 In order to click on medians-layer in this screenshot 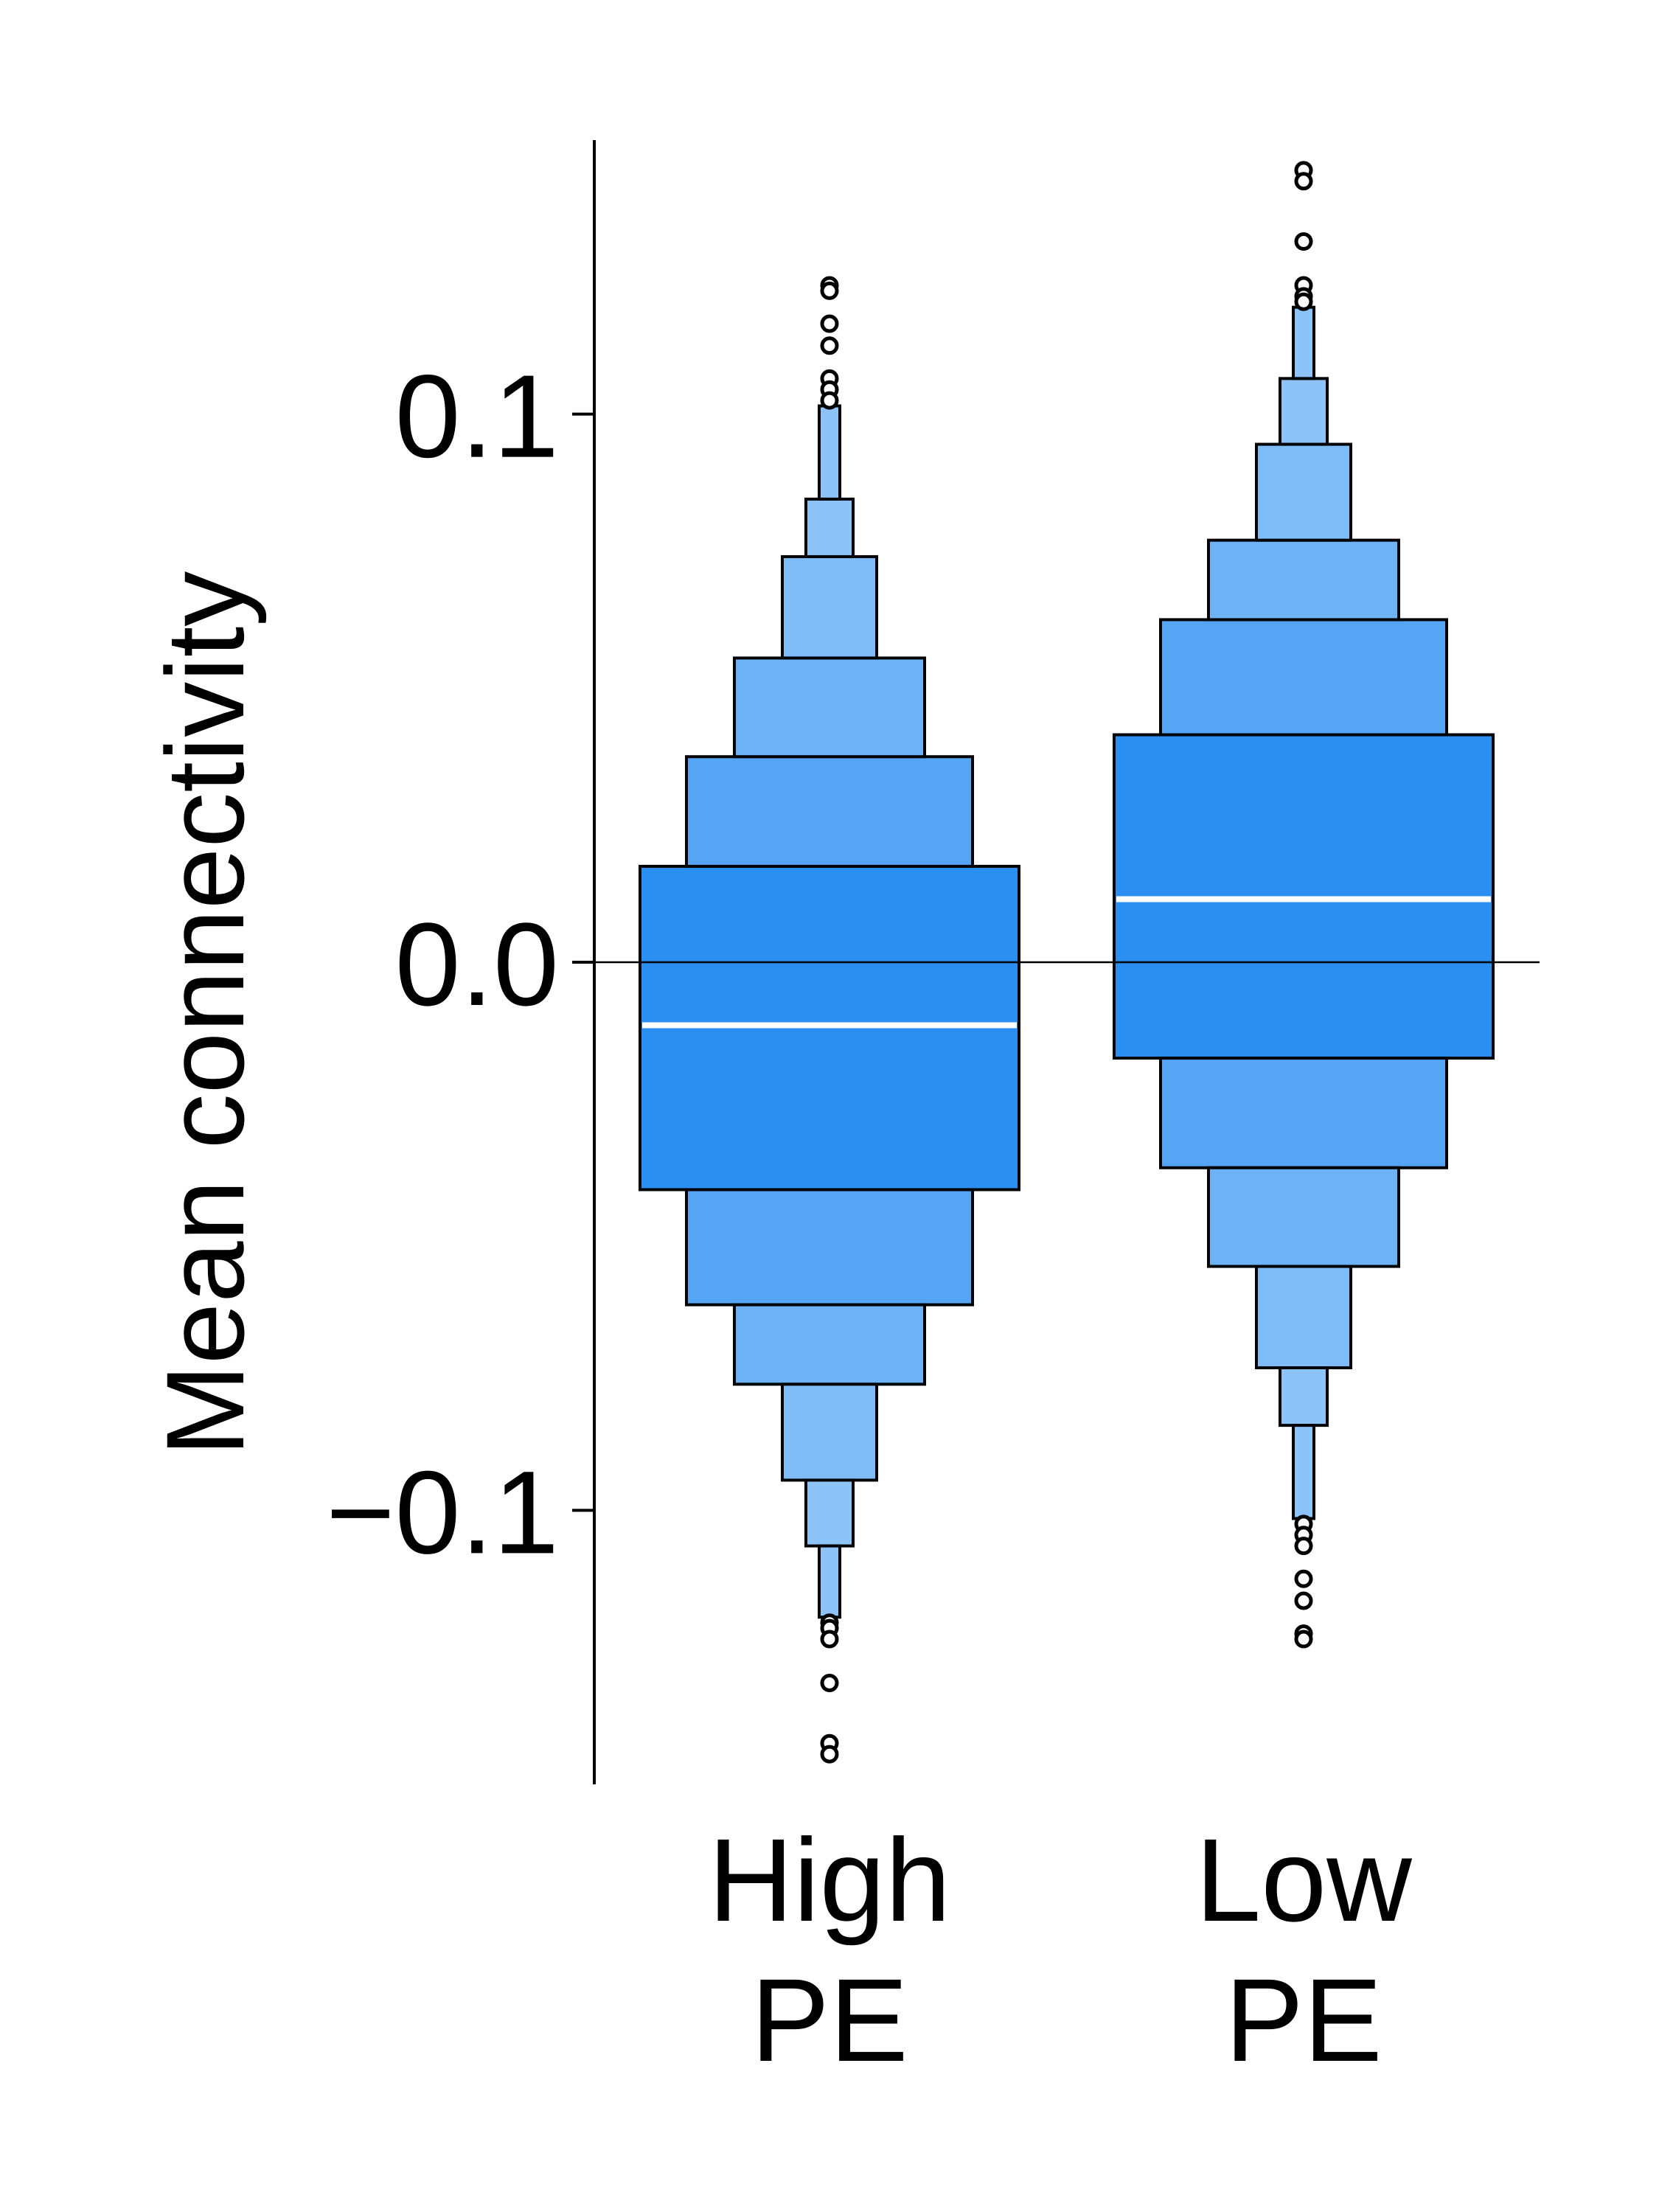, I will do `click(1066, 962)`.